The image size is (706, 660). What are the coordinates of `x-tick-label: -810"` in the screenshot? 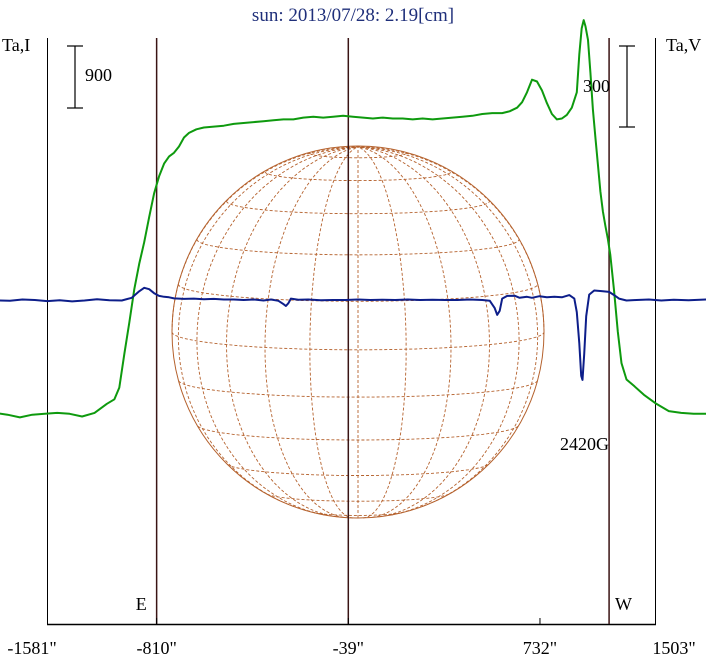 It's located at (156, 648).